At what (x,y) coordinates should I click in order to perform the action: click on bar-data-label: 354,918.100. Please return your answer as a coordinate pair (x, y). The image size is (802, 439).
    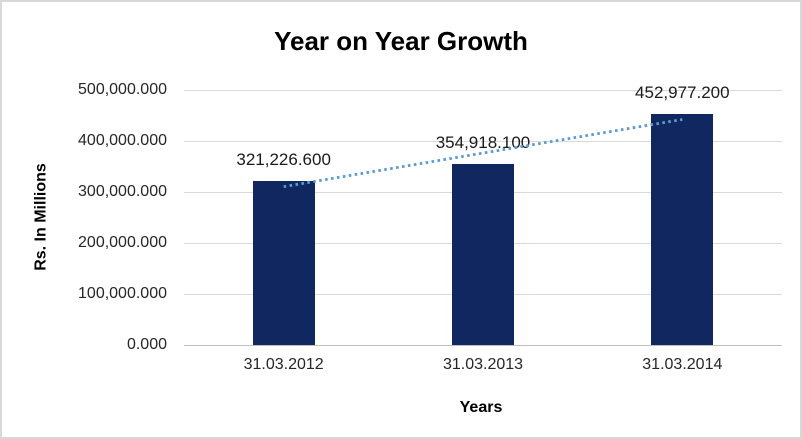
    Looking at the image, I should click on (483, 142).